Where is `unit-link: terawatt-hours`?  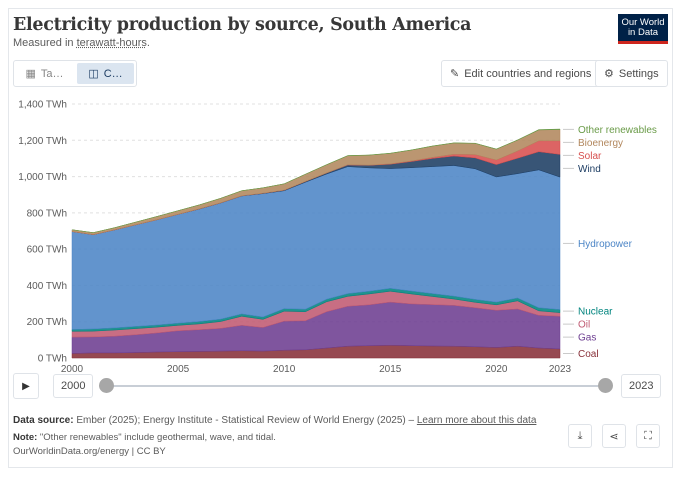 unit-link: terawatt-hours is located at coordinates (111, 43).